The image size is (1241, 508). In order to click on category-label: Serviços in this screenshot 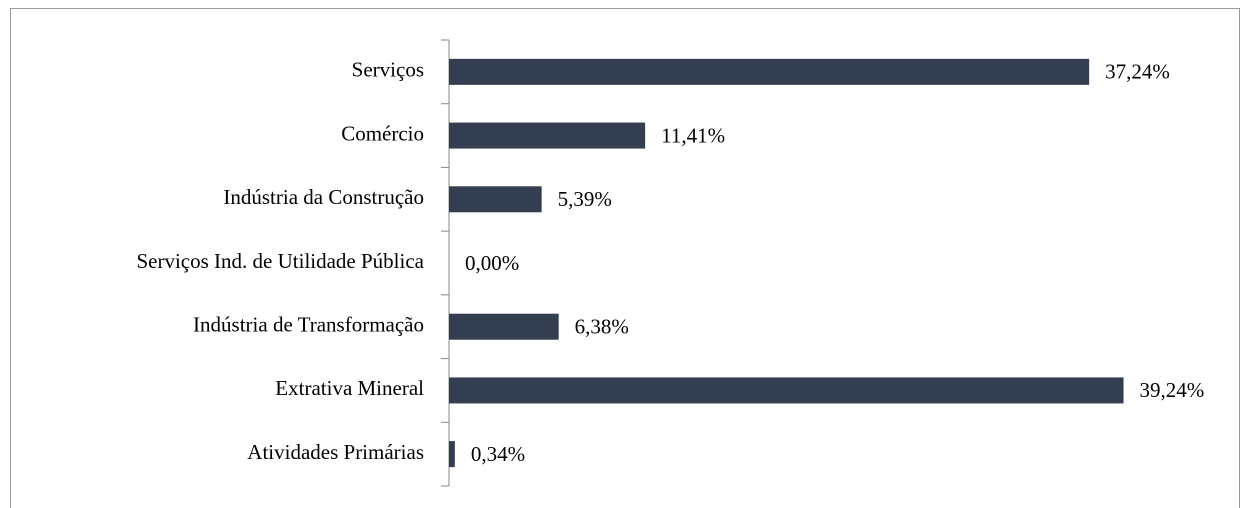, I will do `click(388, 70)`.